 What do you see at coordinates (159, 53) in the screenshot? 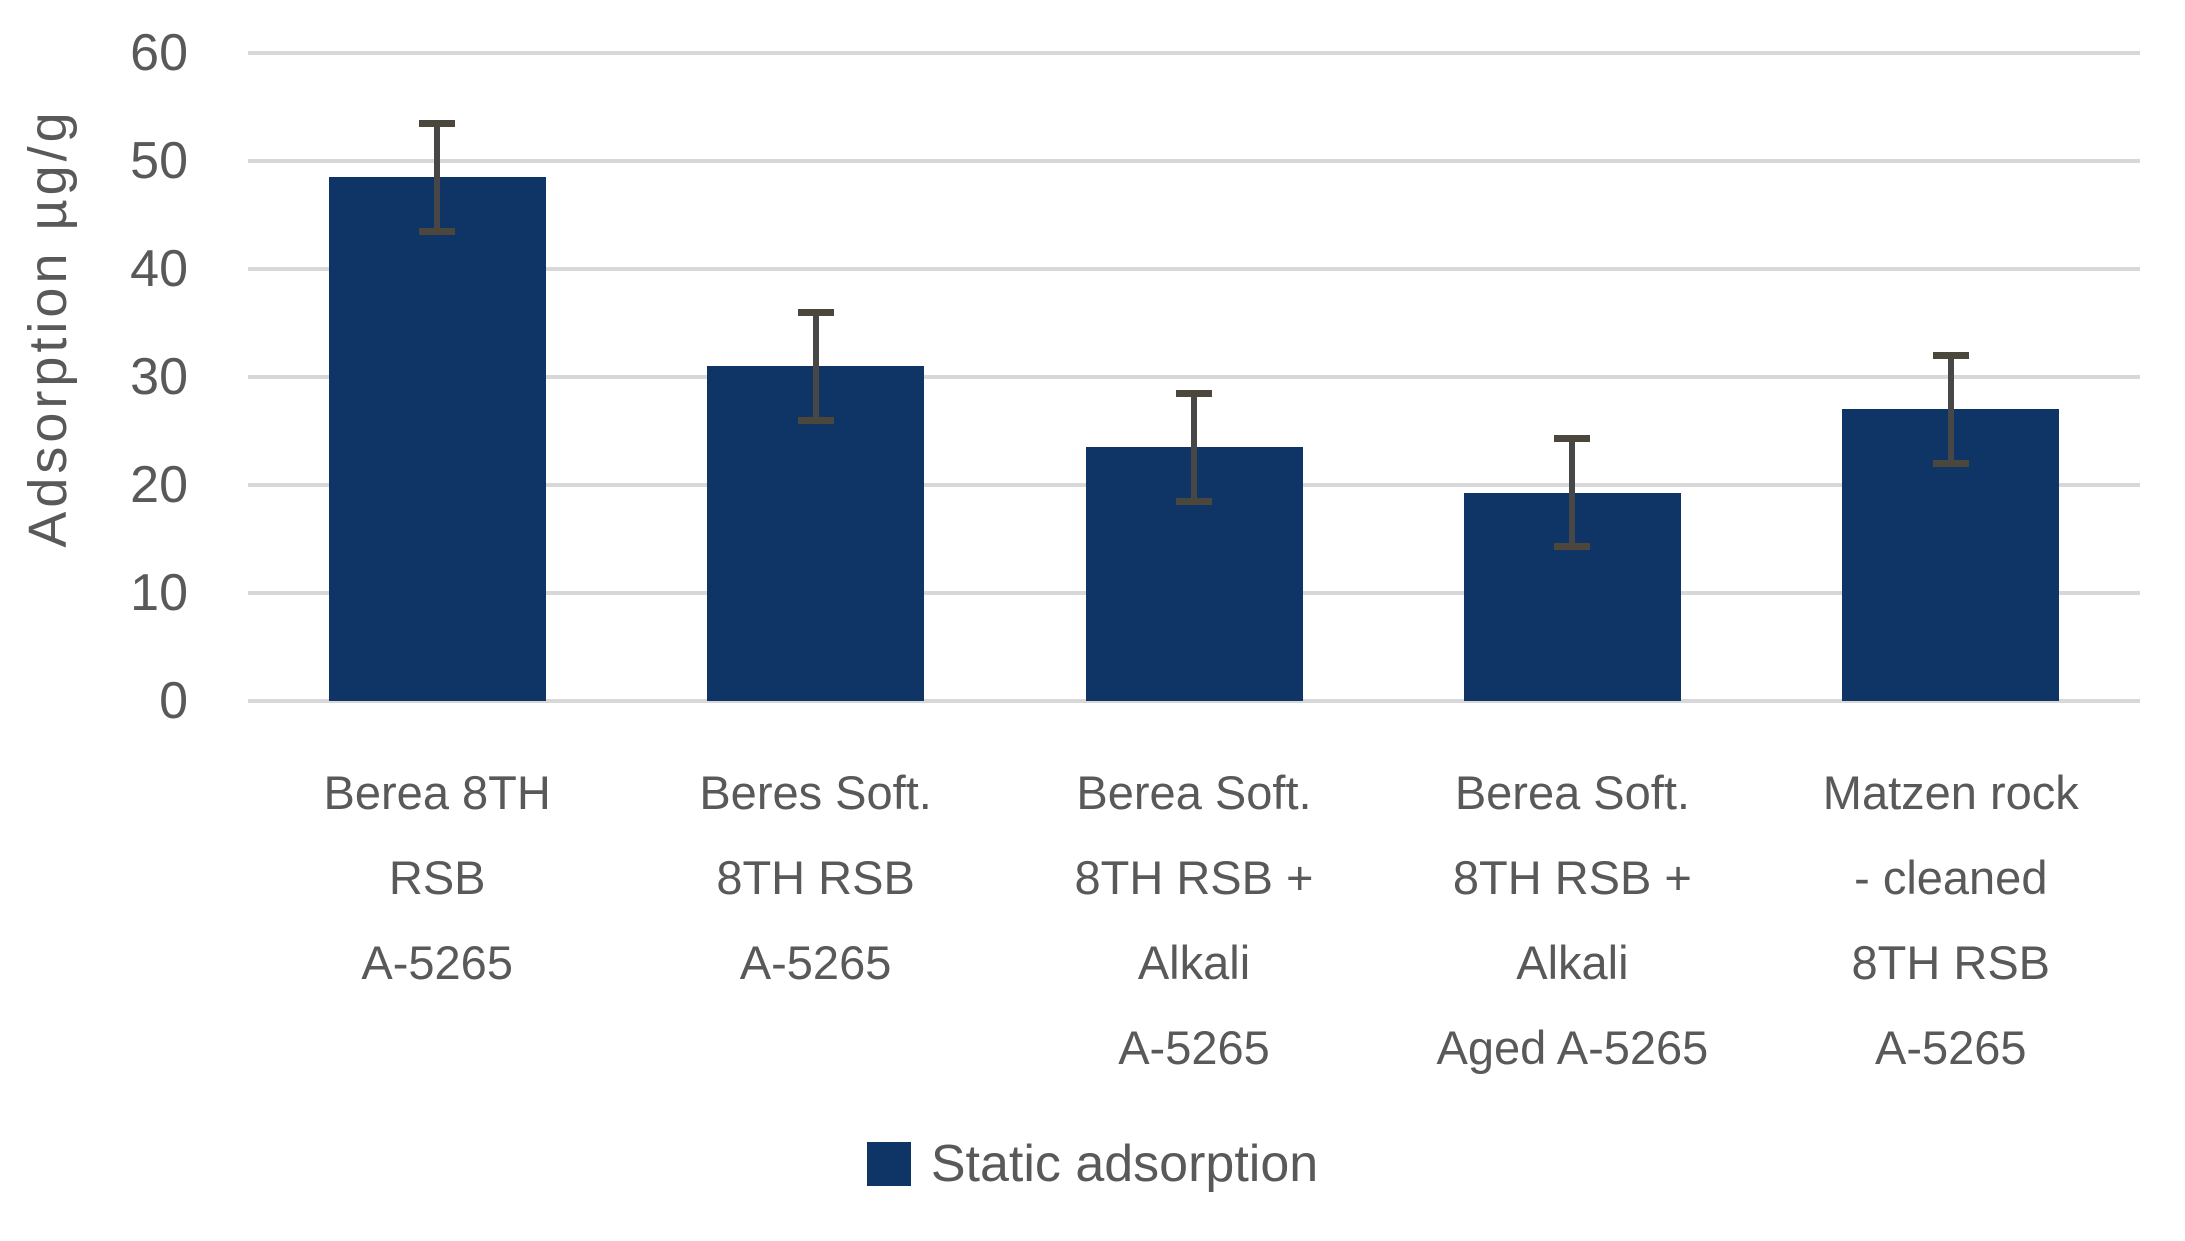
I see `y-tick-label-60: 60` at bounding box center [159, 53].